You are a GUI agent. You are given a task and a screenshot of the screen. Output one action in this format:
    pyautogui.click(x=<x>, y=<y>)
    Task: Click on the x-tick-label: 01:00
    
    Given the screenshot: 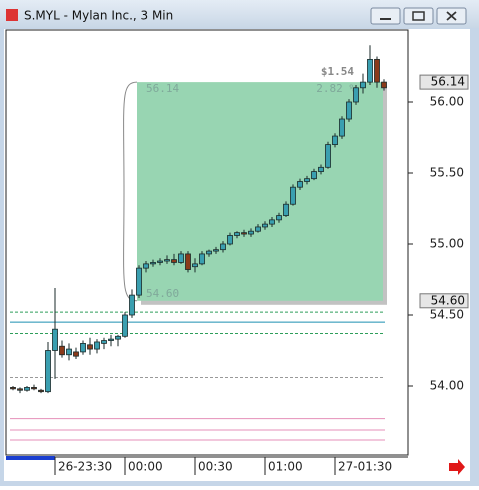 What is the action you would take?
    pyautogui.click(x=285, y=467)
    